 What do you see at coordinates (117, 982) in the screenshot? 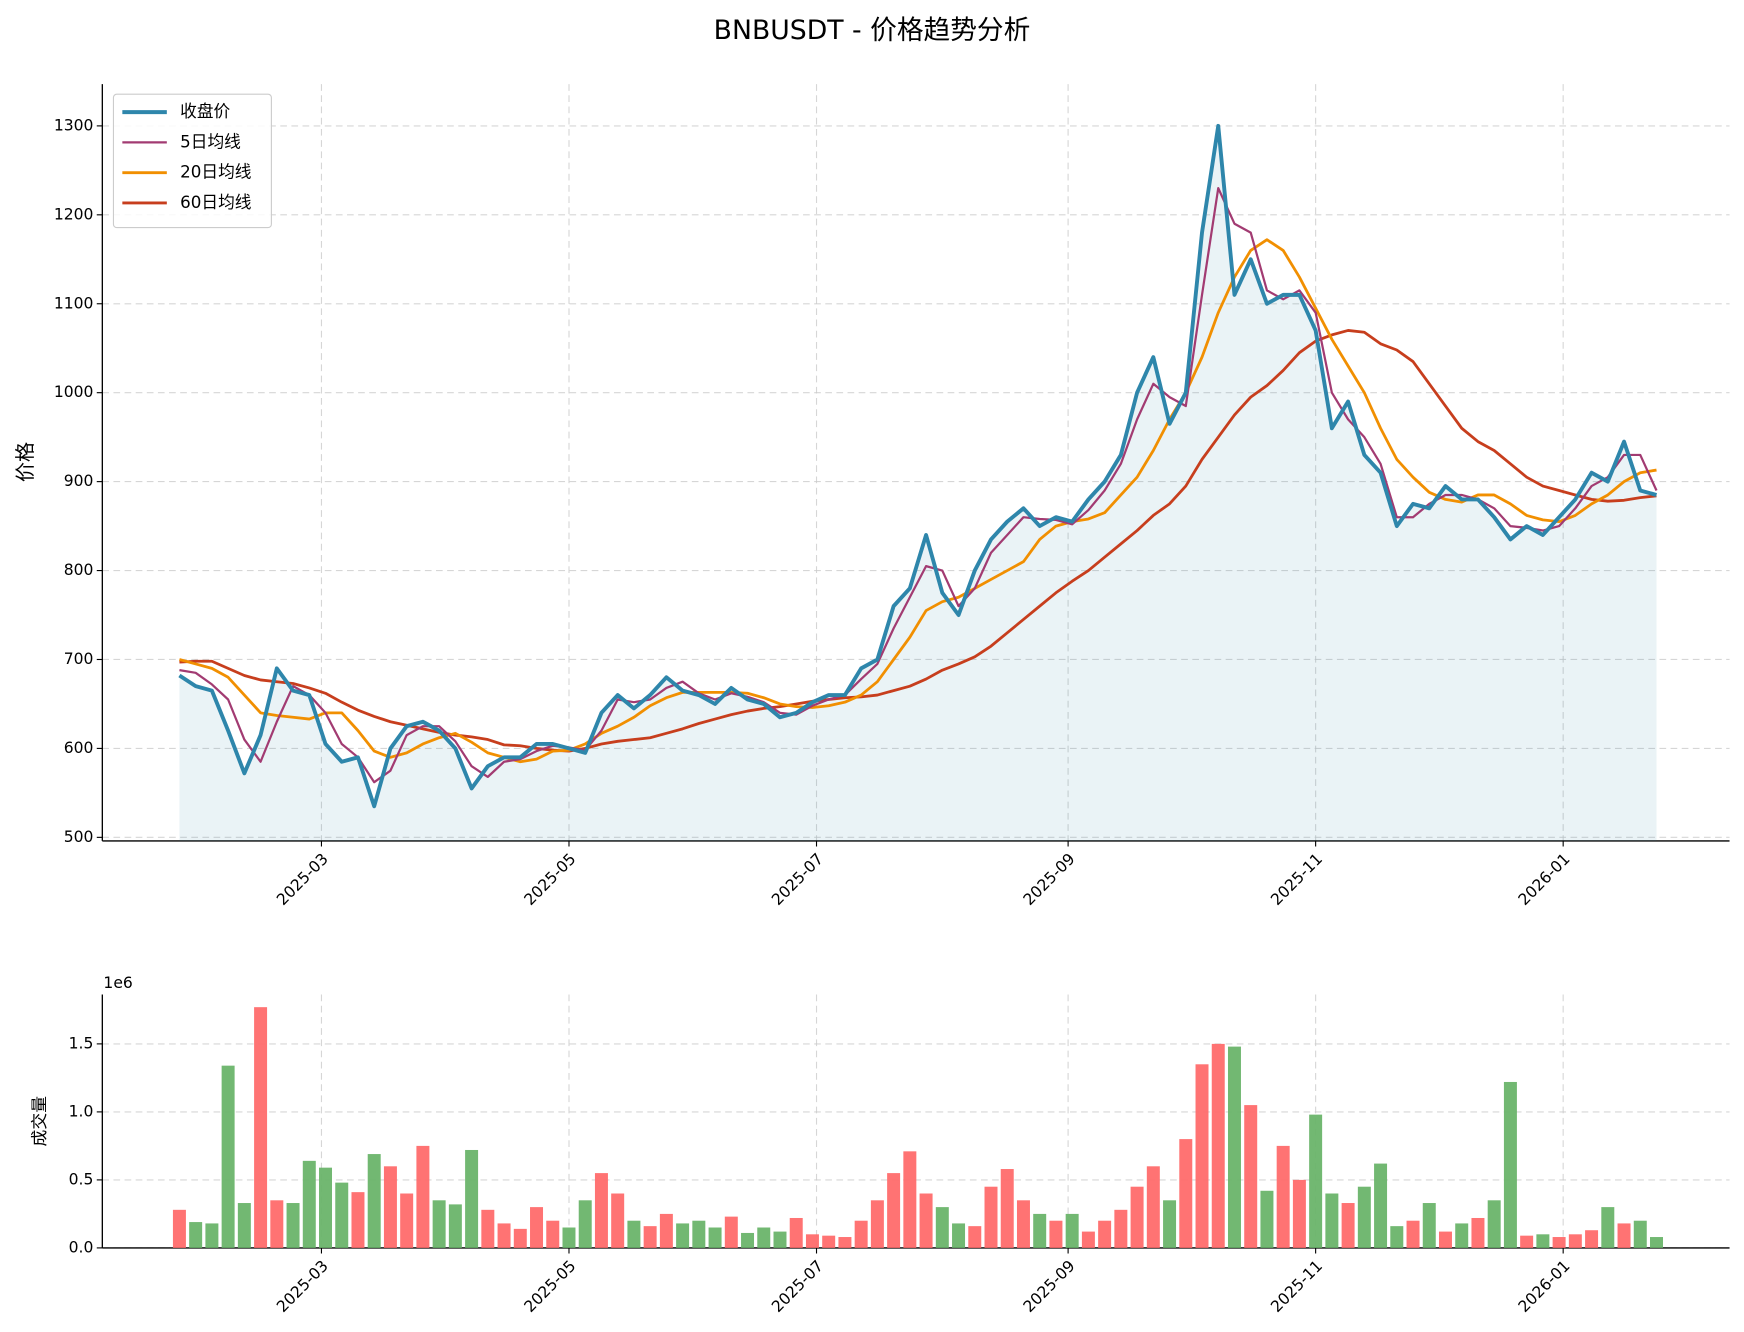
I see `offset-text: 1e6` at bounding box center [117, 982].